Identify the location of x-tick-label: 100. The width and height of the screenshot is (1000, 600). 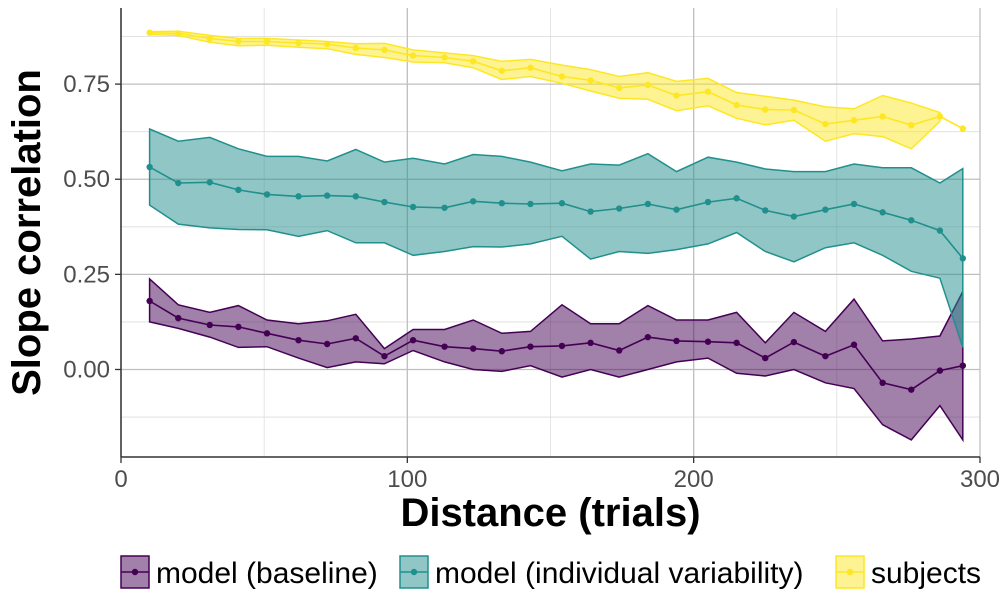
(407, 479).